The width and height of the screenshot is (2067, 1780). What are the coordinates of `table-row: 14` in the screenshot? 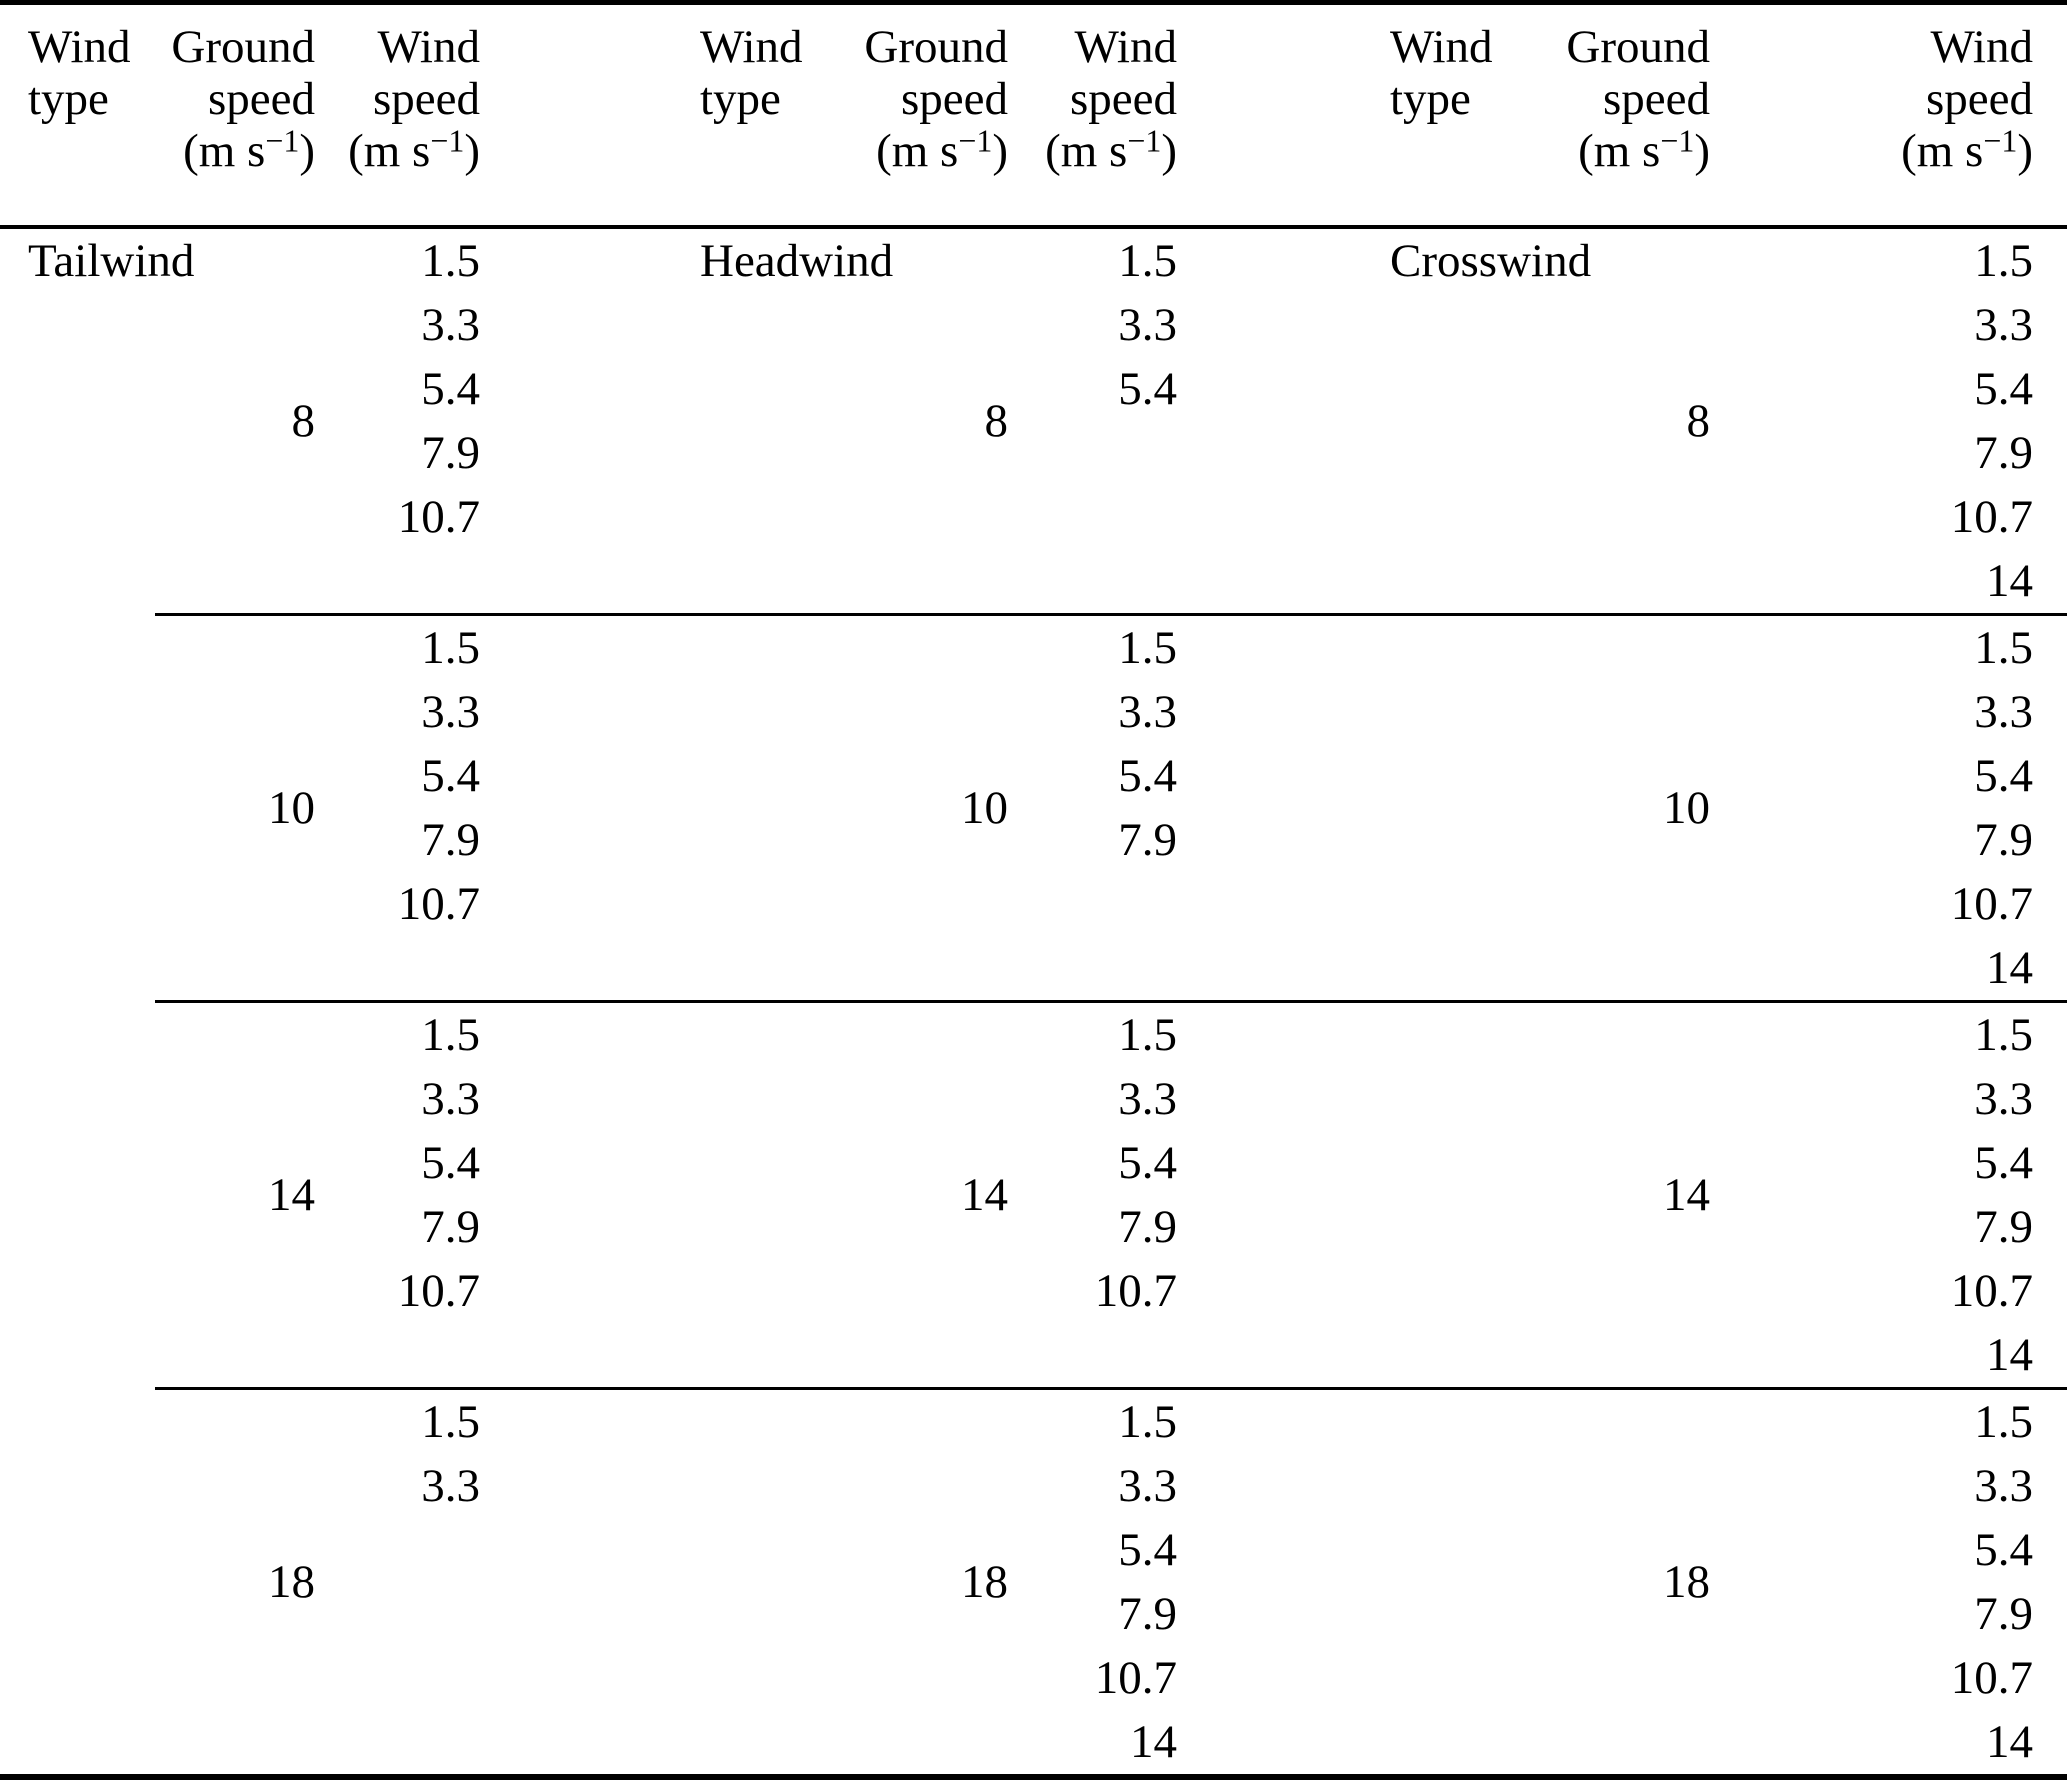 It's located at (1033, 582).